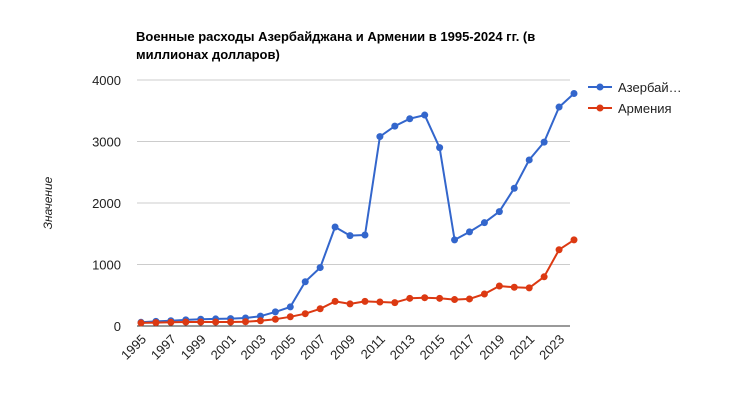 Image resolution: width=729 pixels, height=406 pixels. What do you see at coordinates (193, 347) in the screenshot?
I see `x-tick-label: 1999` at bounding box center [193, 347].